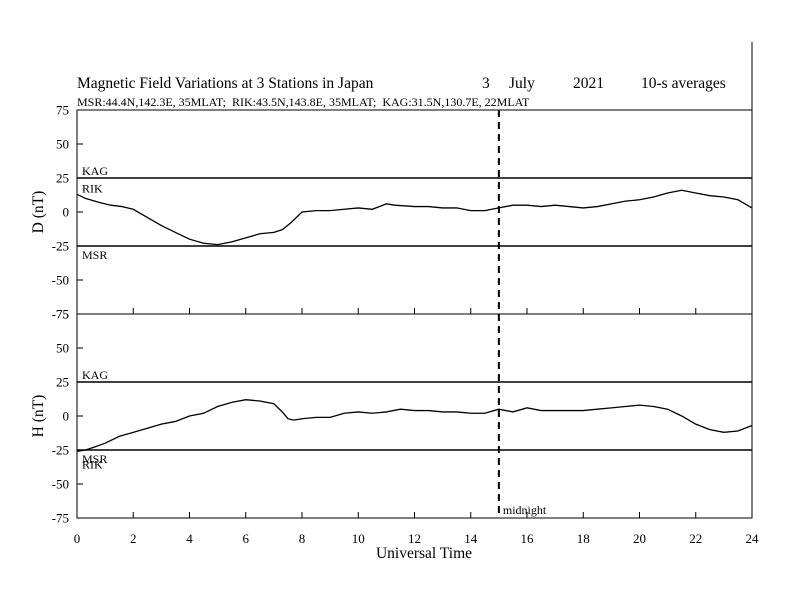 Image resolution: width=792 pixels, height=612 pixels. I want to click on d-panel-y-tick-label: -75, so click(60, 314).